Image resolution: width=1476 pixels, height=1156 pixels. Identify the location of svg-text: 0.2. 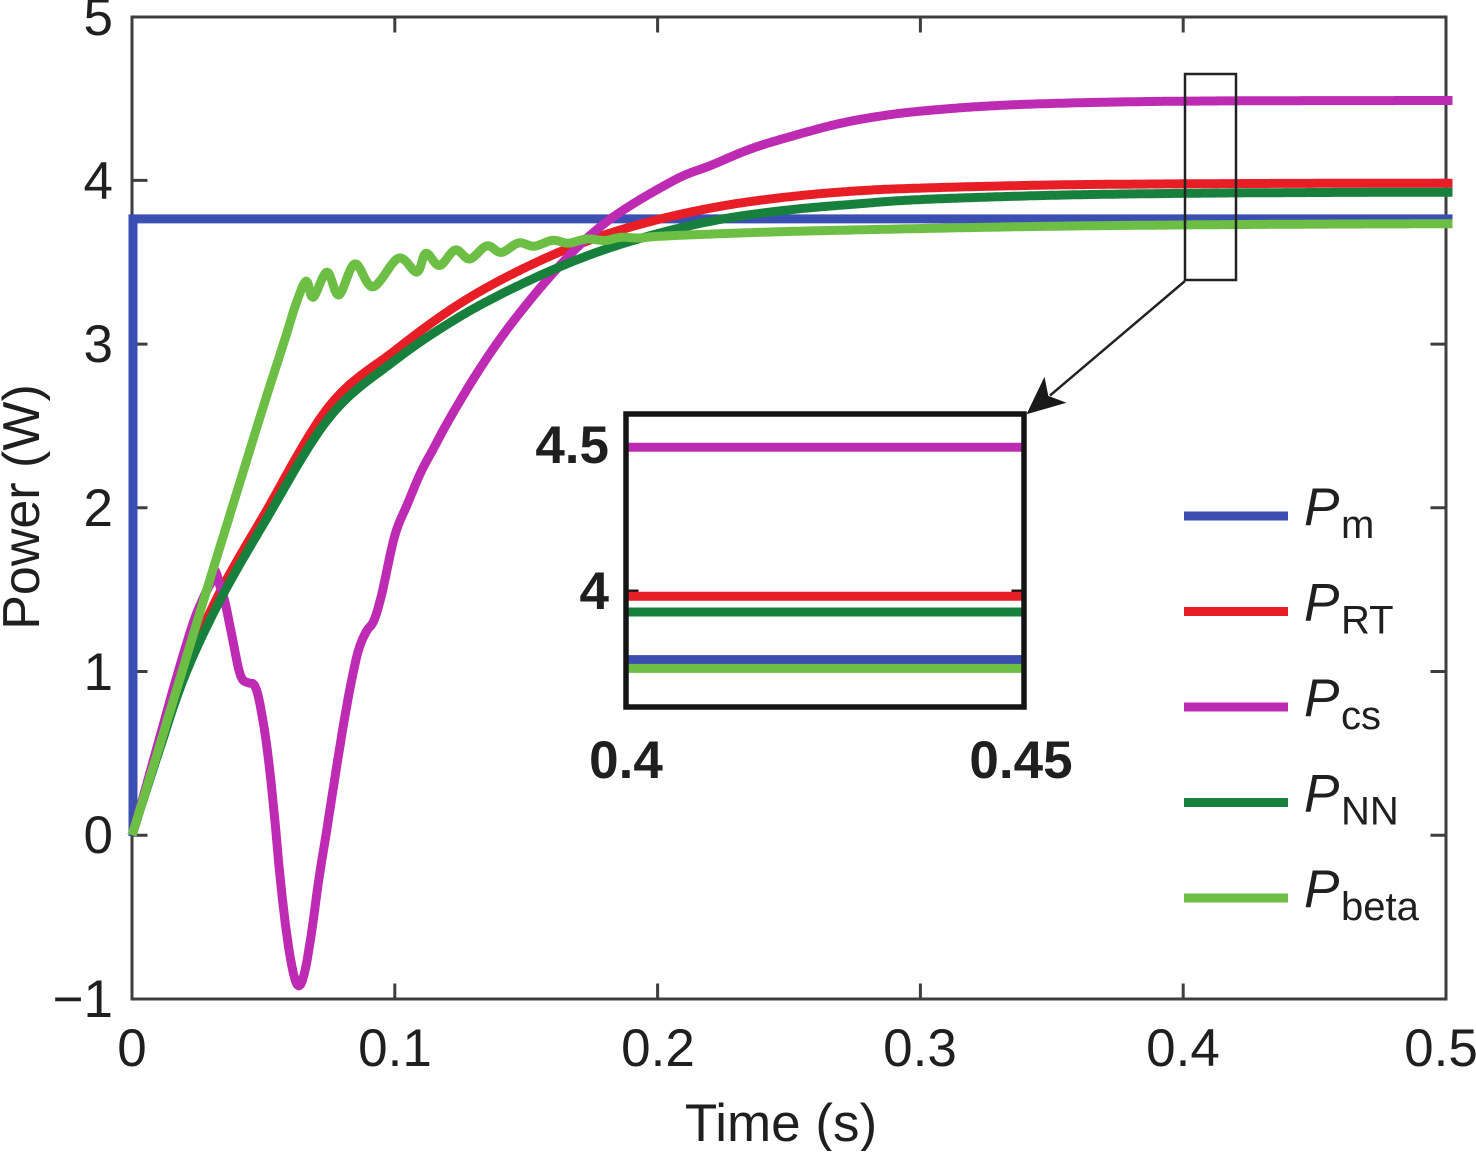
(658, 1048).